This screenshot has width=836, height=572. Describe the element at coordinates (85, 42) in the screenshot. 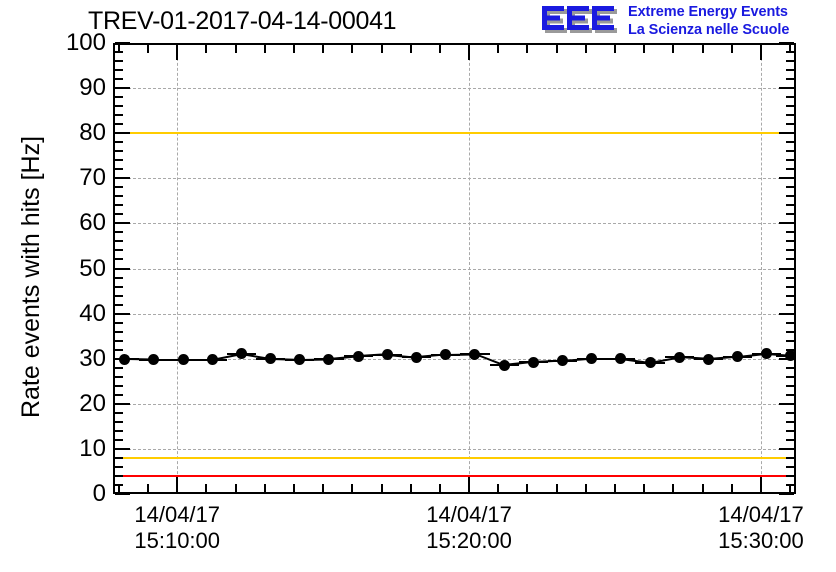

I see `y-tick-label: 100` at that location.